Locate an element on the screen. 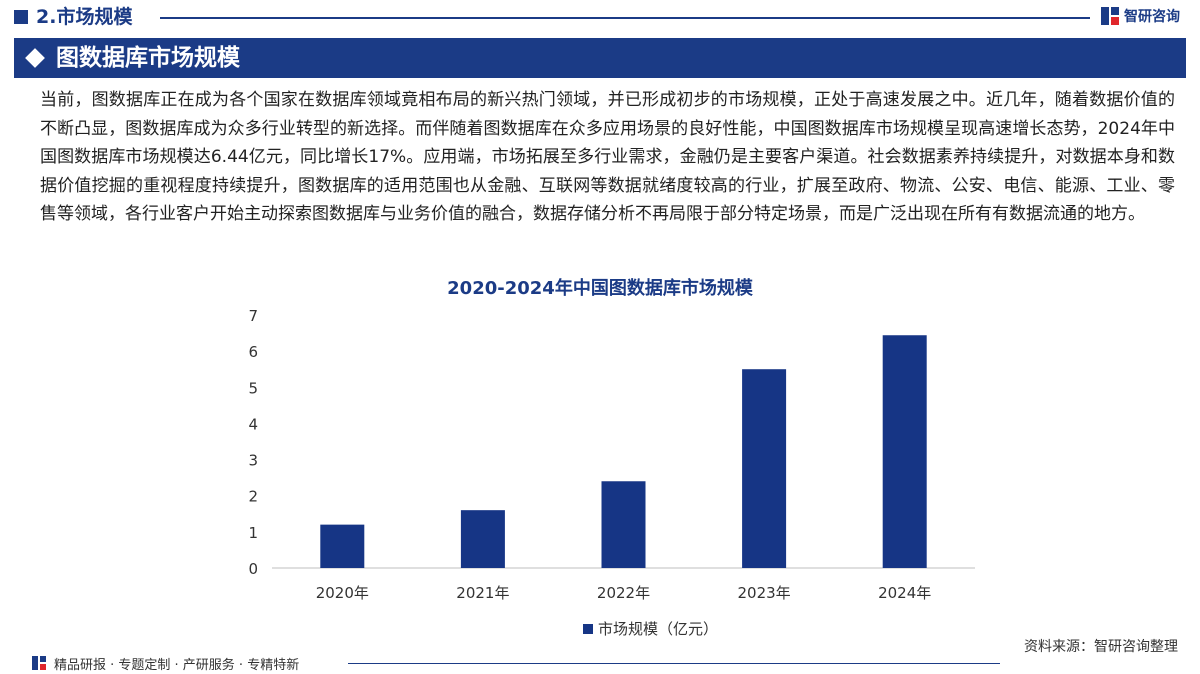 The height and width of the screenshot is (674, 1200). x-tick-label: 2024年 is located at coordinates (904, 593).